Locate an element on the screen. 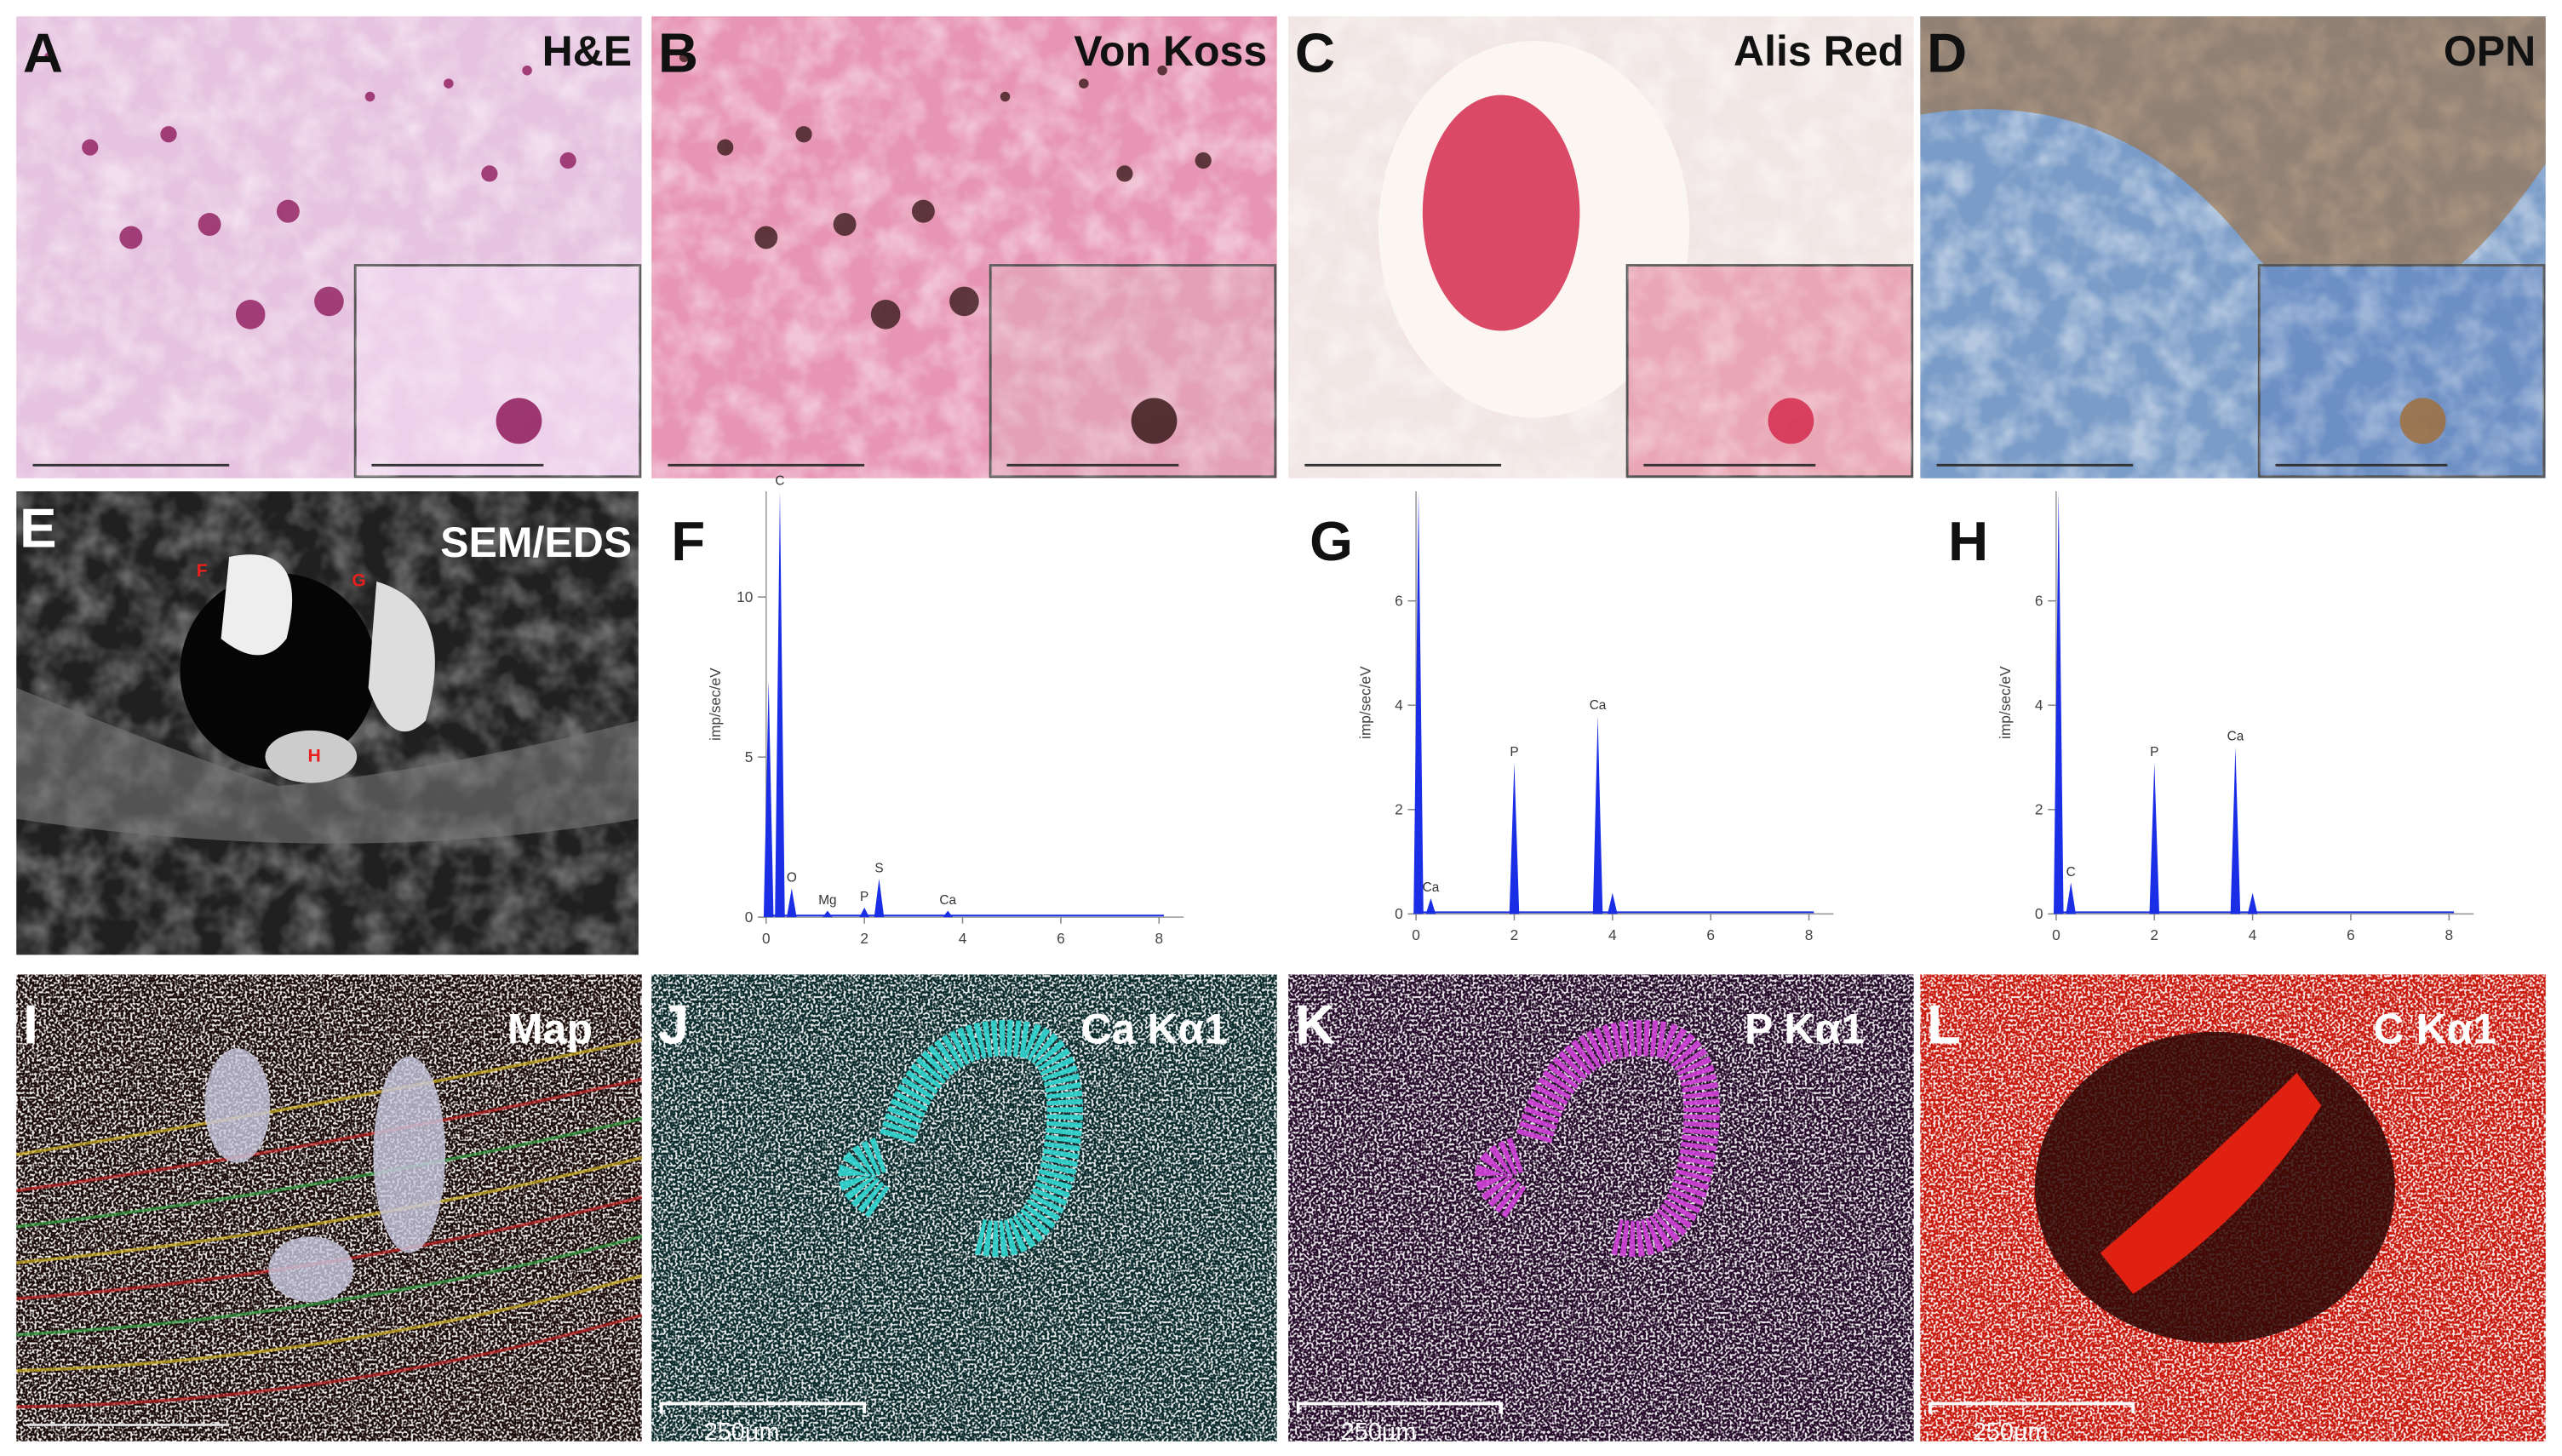 The height and width of the screenshot is (1456, 2562). stain-label: SEM/EDS is located at coordinates (536, 542).